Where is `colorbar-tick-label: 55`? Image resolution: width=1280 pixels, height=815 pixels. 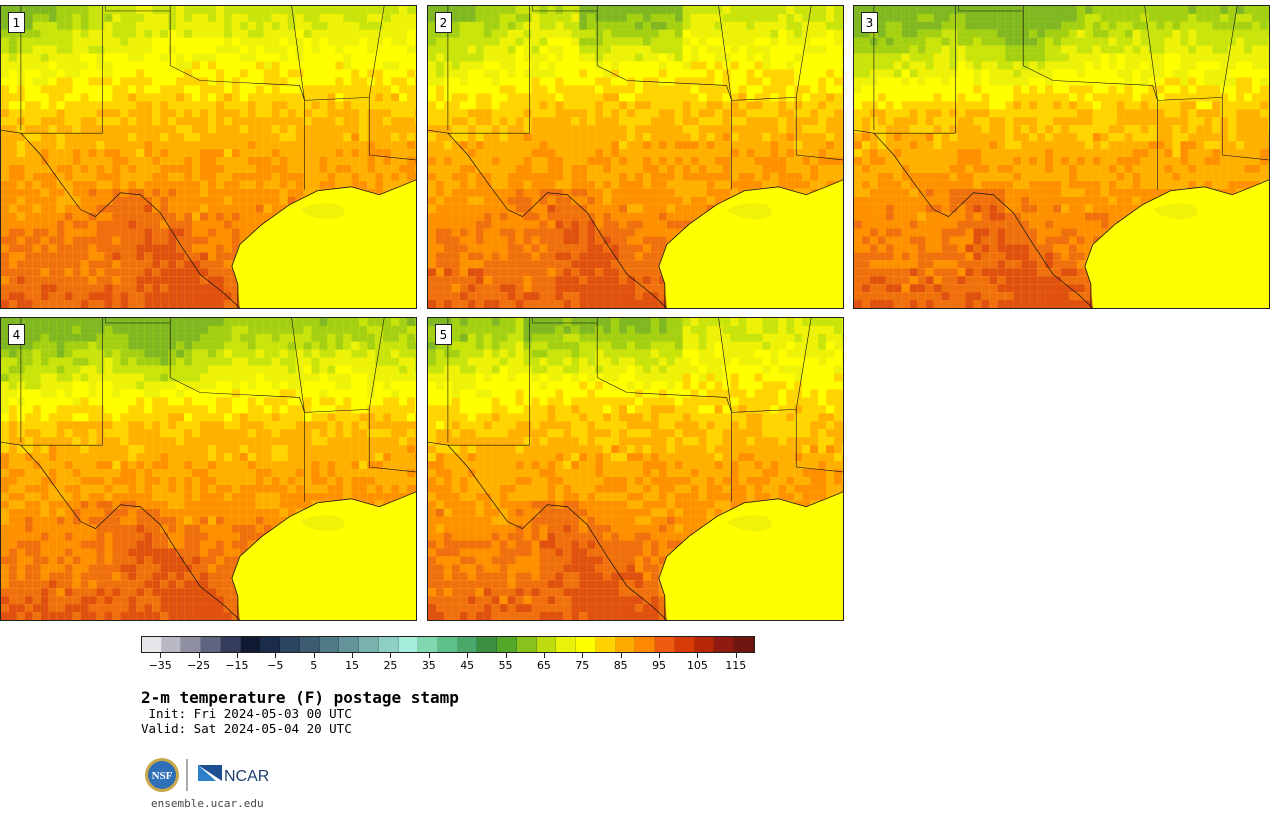
colorbar-tick-label: 55 is located at coordinates (505, 665).